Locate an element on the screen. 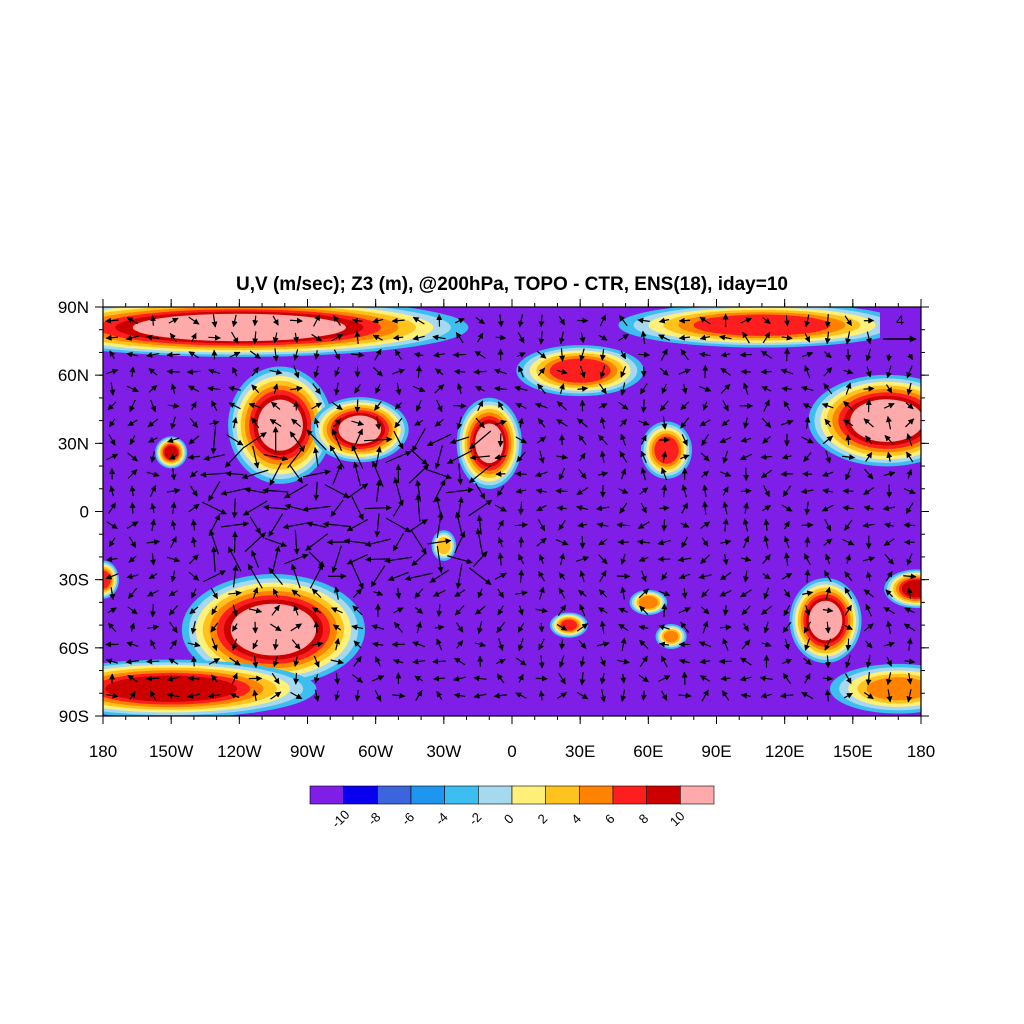 This screenshot has width=1024, height=1024. colorbar-label: 6 is located at coordinates (610, 819).